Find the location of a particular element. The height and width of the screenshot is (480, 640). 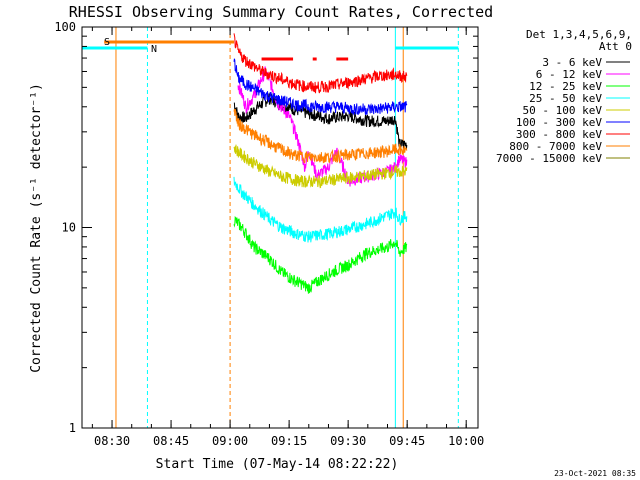

series-group is located at coordinates (320, 163).